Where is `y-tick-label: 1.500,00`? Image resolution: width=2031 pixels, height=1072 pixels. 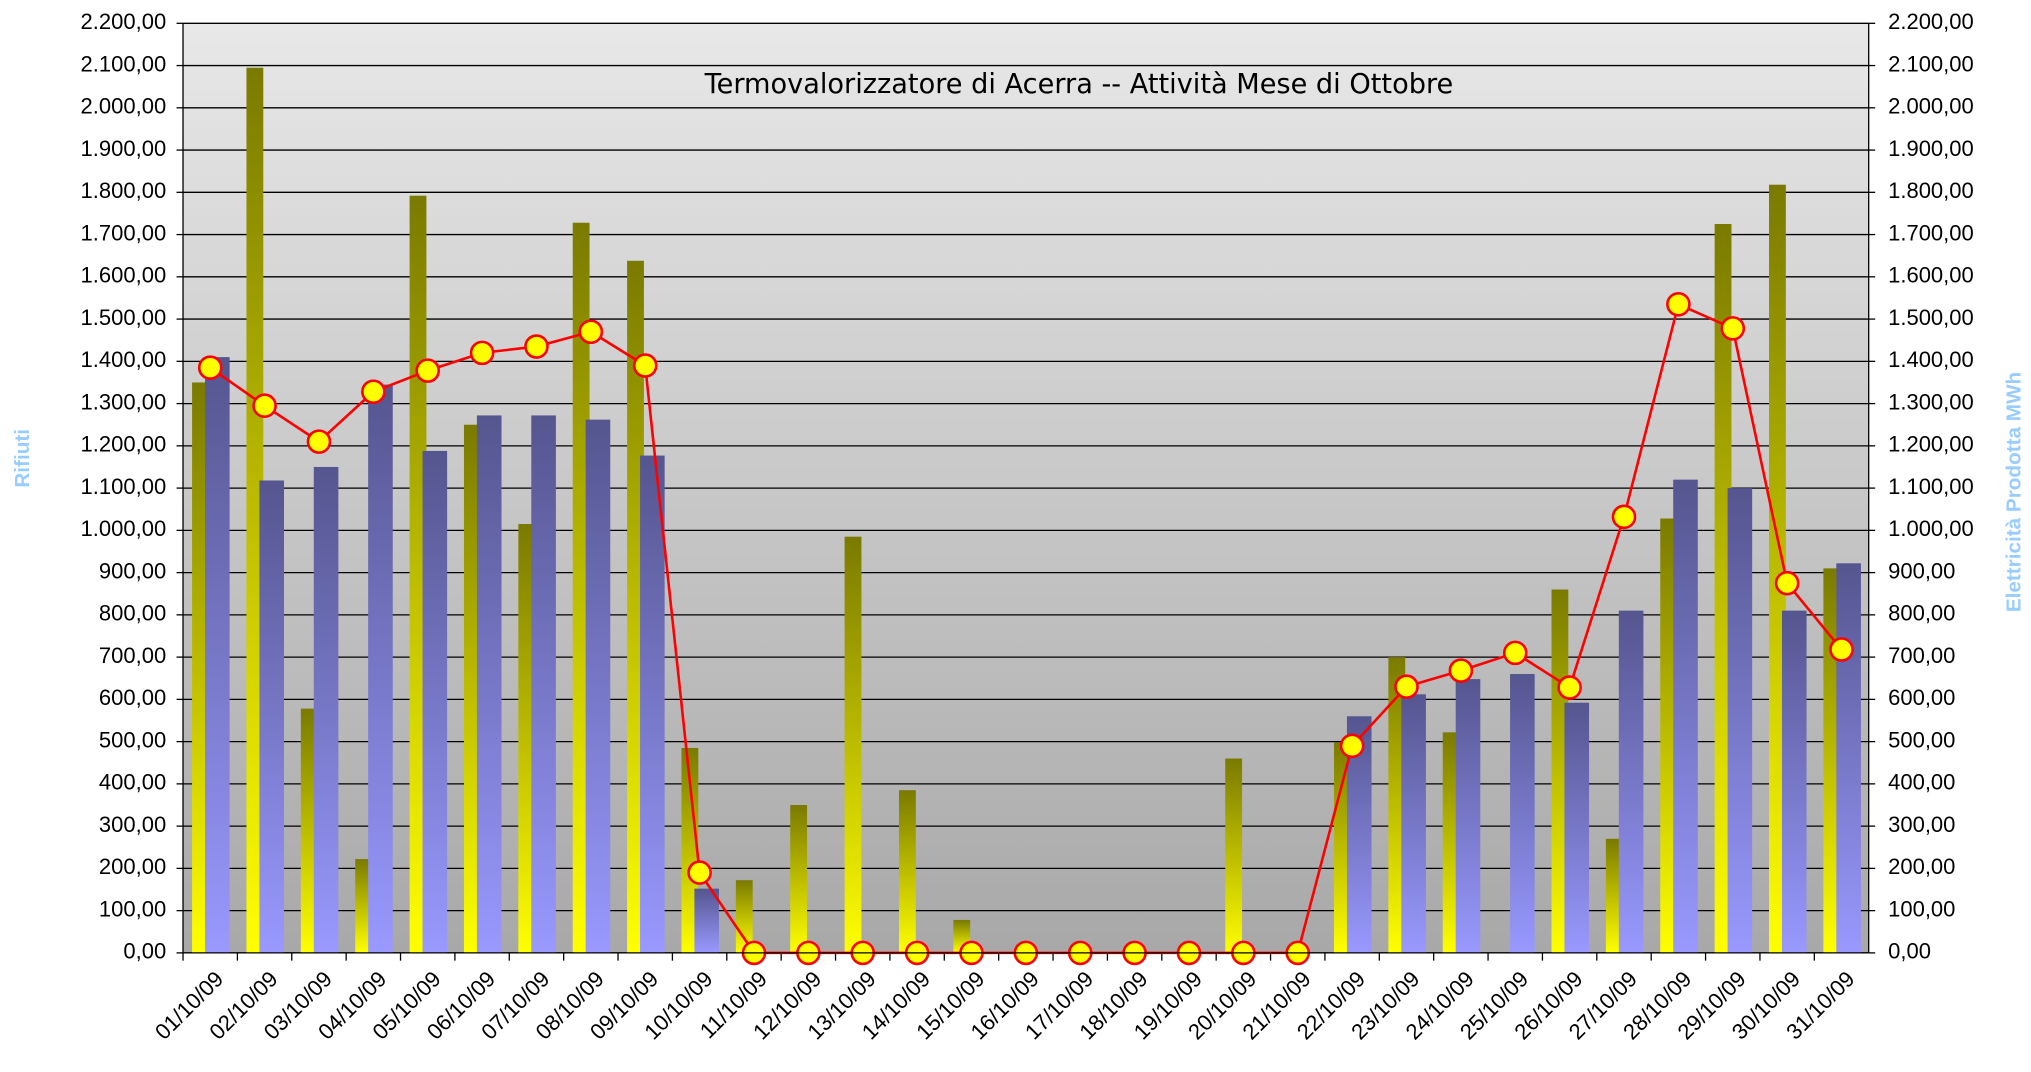
y-tick-label: 1.500,00 is located at coordinates (124, 317).